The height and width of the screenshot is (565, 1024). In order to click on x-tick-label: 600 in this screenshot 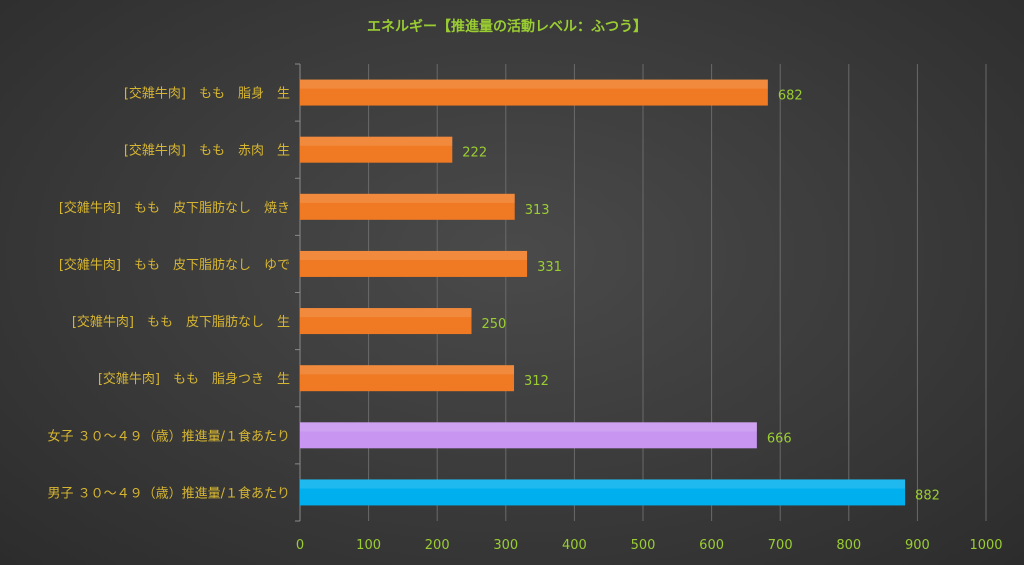, I will do `click(711, 545)`.